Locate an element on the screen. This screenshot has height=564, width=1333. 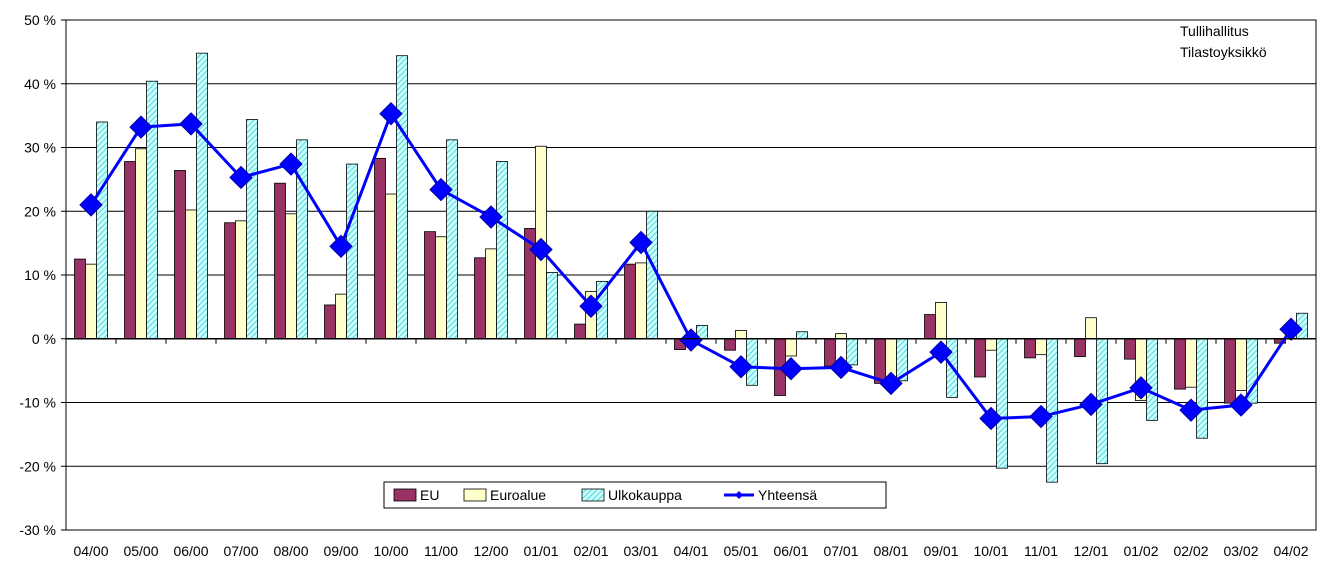
y-tick-label: 40 % is located at coordinates (40, 84).